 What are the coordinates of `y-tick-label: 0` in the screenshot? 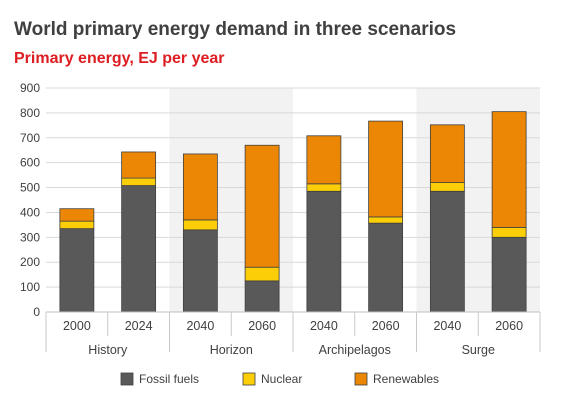 It's located at (36, 312).